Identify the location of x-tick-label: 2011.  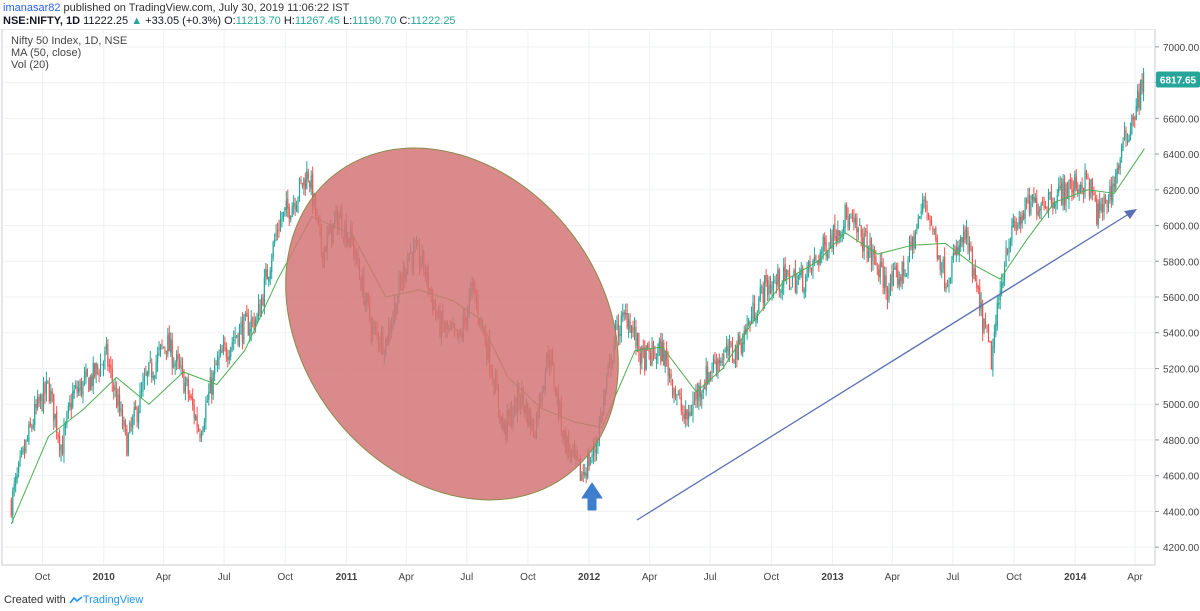
(347, 577).